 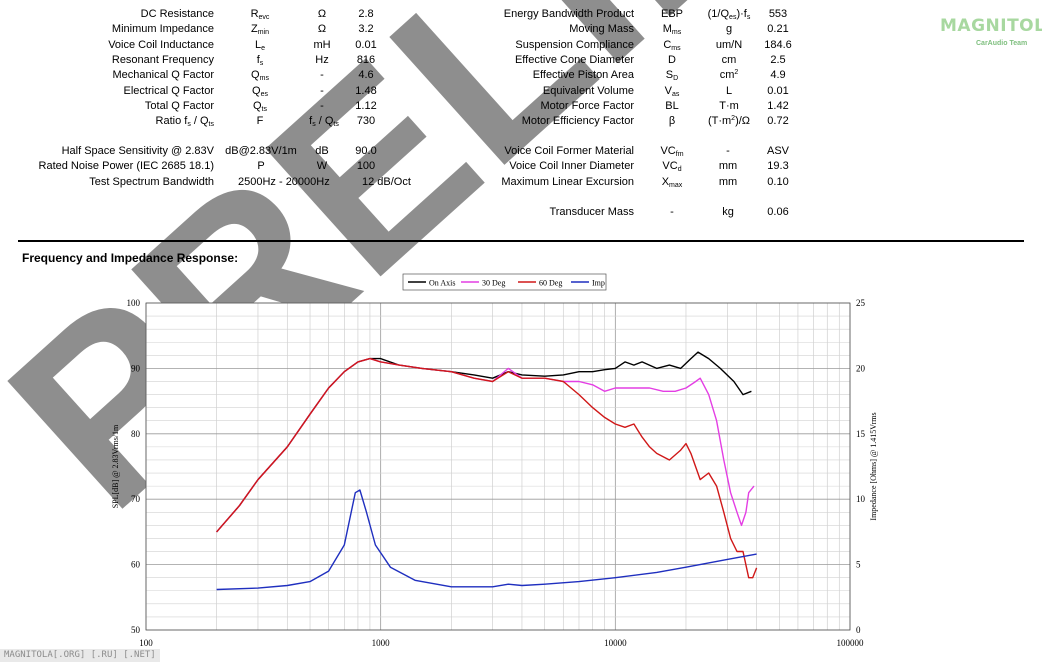 What do you see at coordinates (366, 151) in the screenshot?
I see `param-value: 90.0` at bounding box center [366, 151].